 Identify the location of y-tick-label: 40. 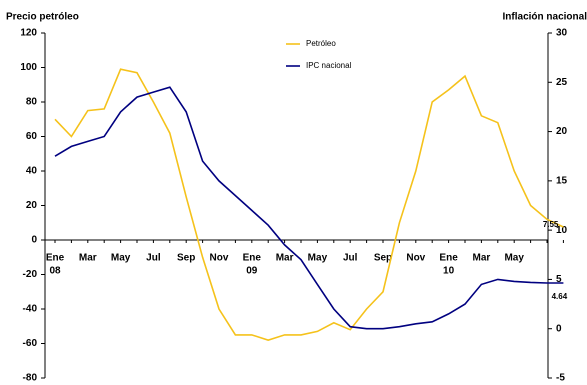
(32, 171).